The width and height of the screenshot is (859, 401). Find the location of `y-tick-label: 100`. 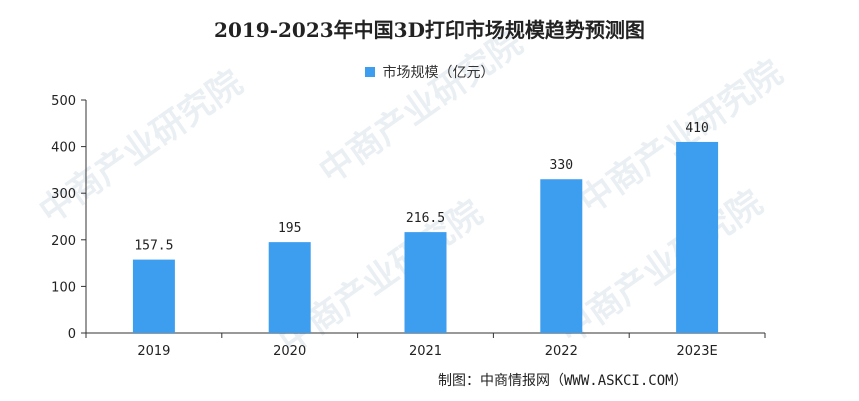

y-tick-label: 100 is located at coordinates (63, 287).